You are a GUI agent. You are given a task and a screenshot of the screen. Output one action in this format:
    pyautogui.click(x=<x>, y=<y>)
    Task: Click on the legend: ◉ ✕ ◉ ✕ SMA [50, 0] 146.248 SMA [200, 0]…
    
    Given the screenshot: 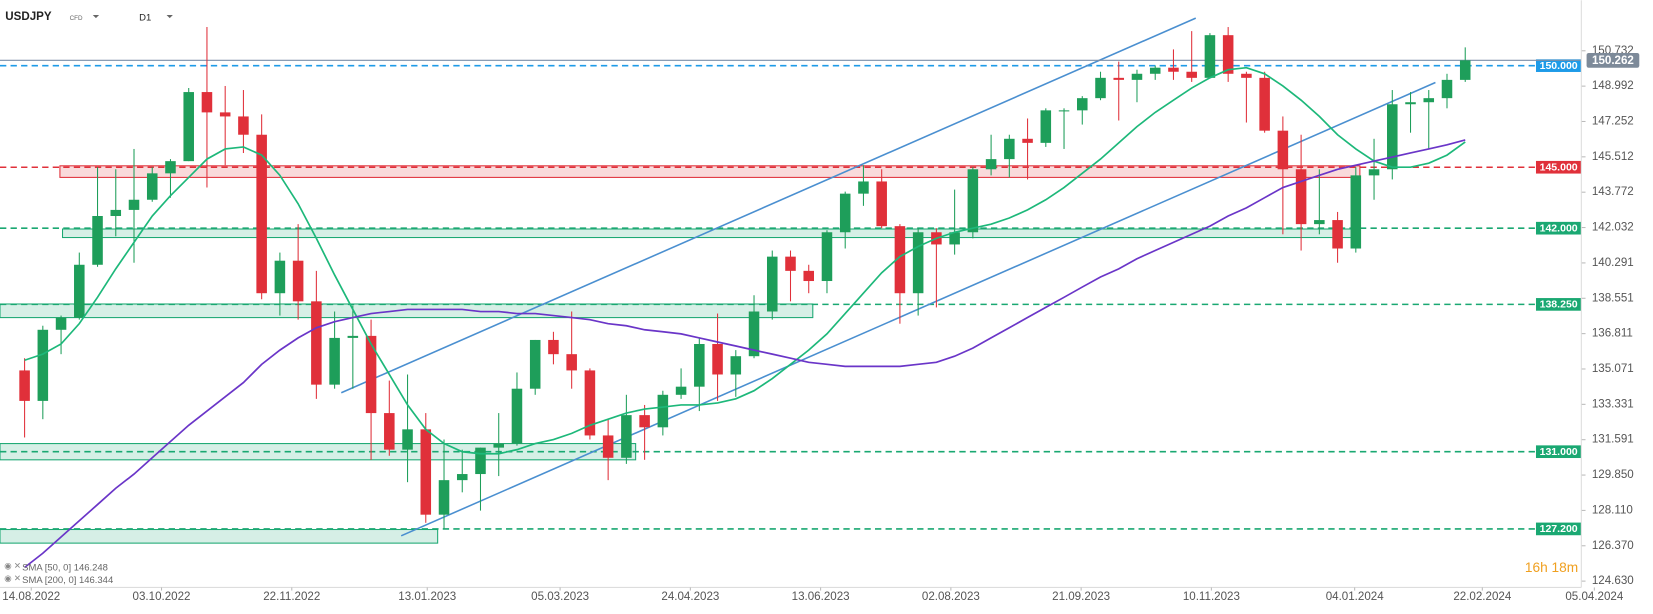 What is the action you would take?
    pyautogui.click(x=58, y=573)
    